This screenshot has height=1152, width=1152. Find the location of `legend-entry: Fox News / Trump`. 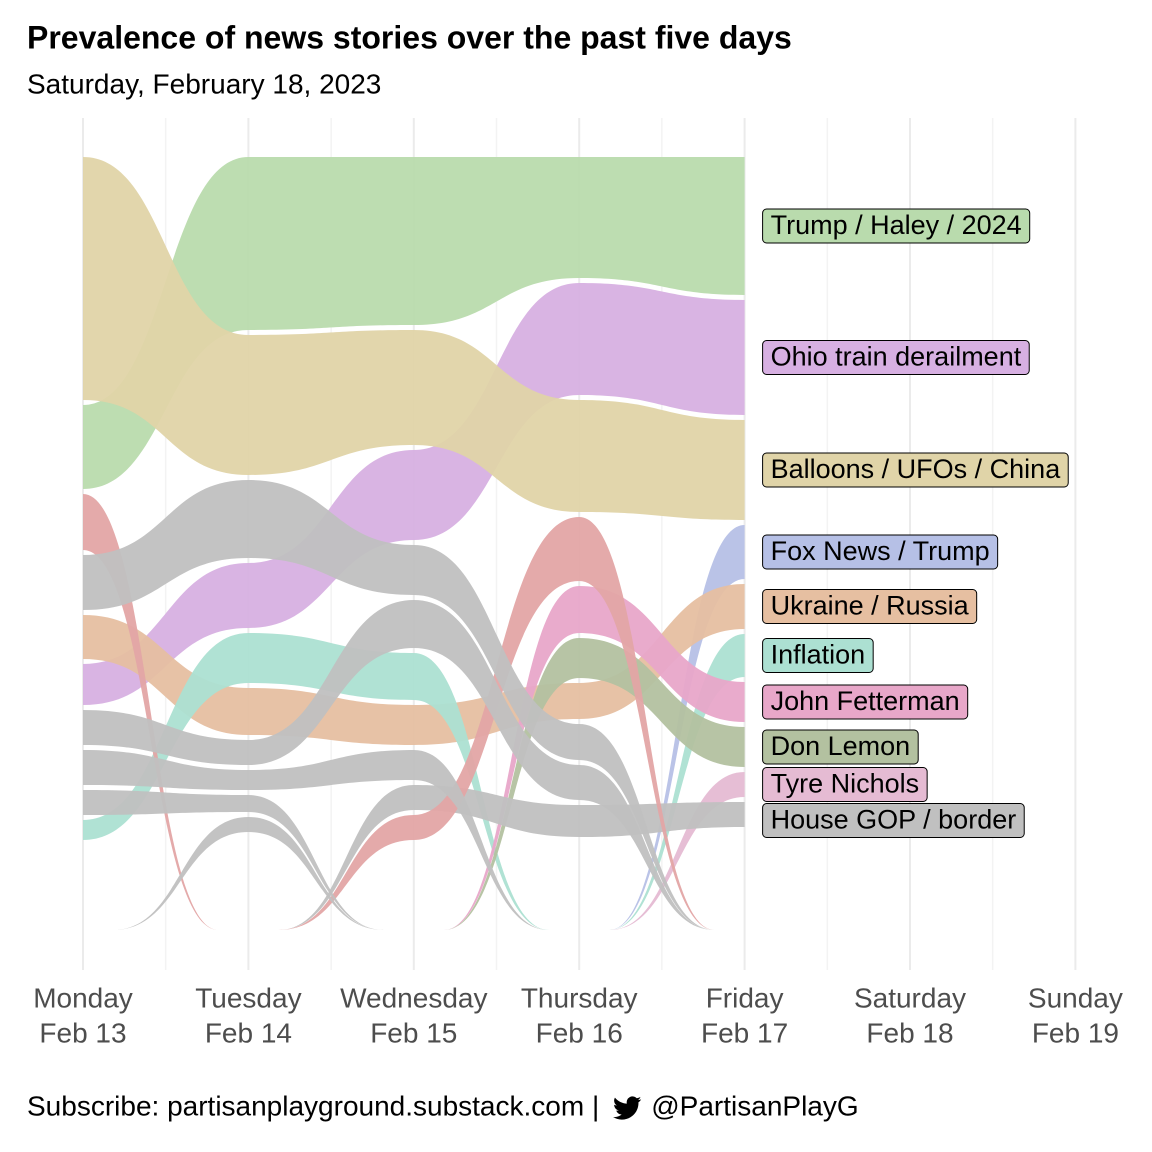

legend-entry: Fox News / Trump is located at coordinates (880, 552).